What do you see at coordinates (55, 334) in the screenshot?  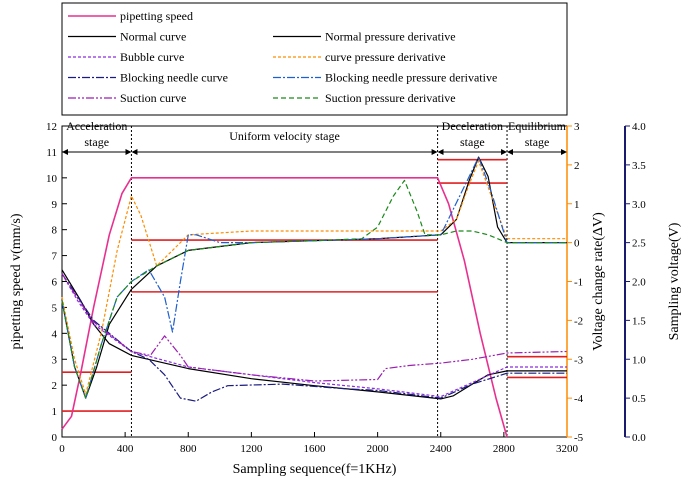 I see `y-left-tick-label: 4` at bounding box center [55, 334].